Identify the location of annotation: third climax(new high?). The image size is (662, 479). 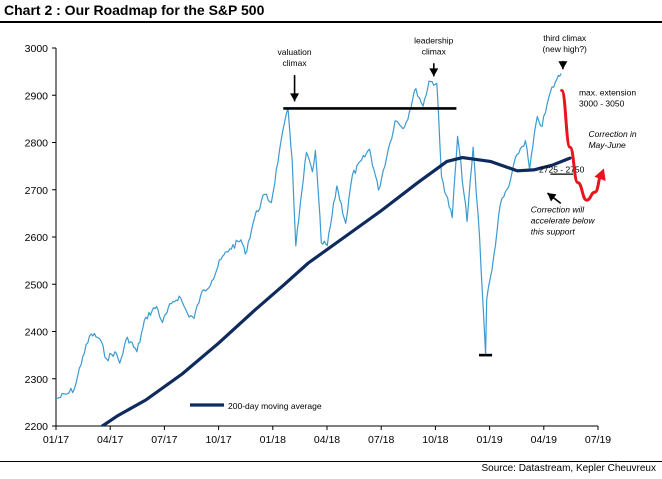
(564, 51).